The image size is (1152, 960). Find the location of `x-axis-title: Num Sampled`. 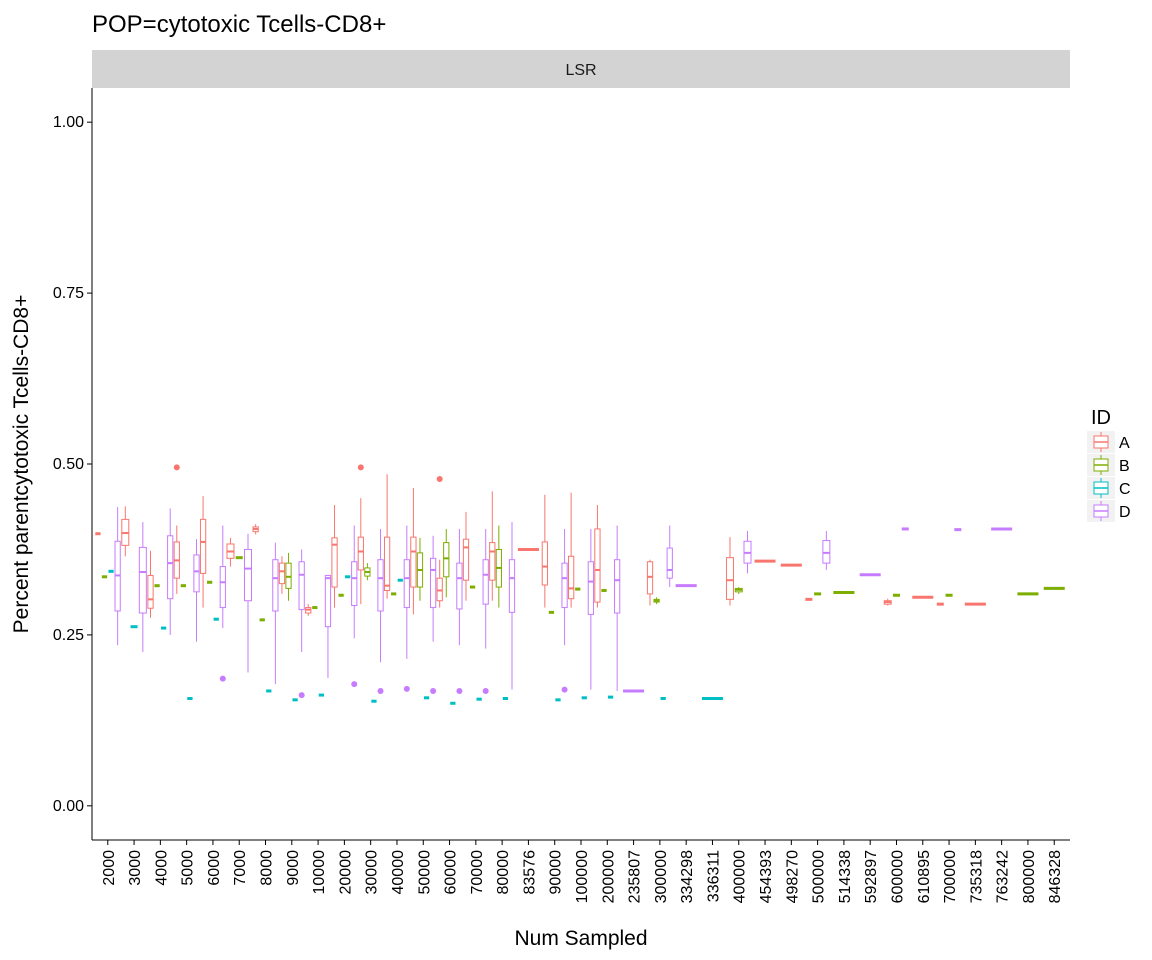

x-axis-title: Num Sampled is located at coordinates (580, 938).